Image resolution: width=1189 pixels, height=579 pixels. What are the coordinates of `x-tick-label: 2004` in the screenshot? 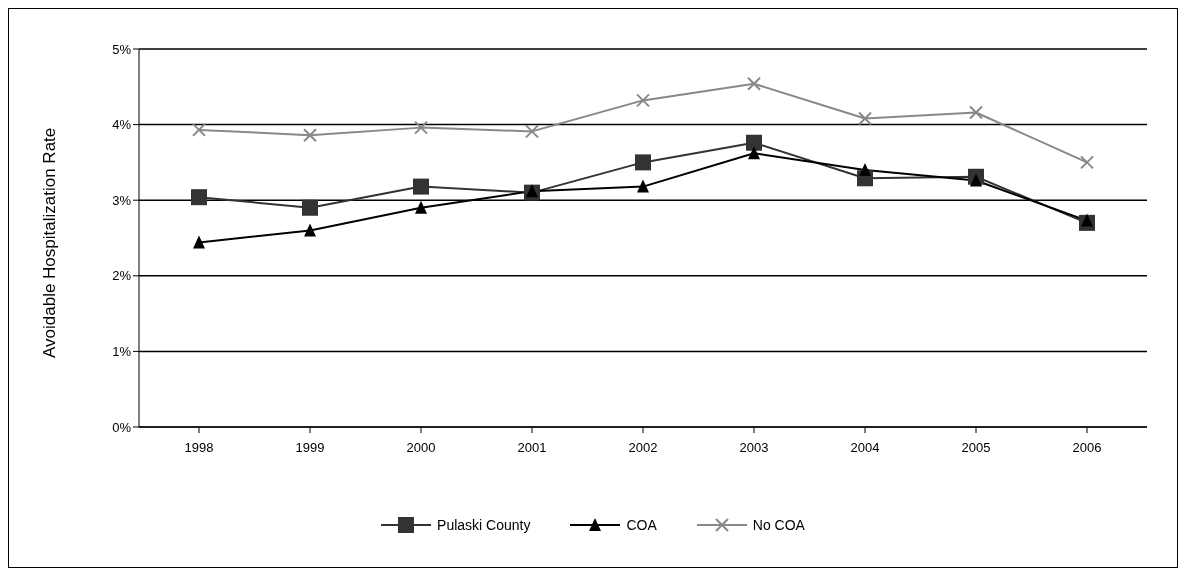 It's located at (865, 448).